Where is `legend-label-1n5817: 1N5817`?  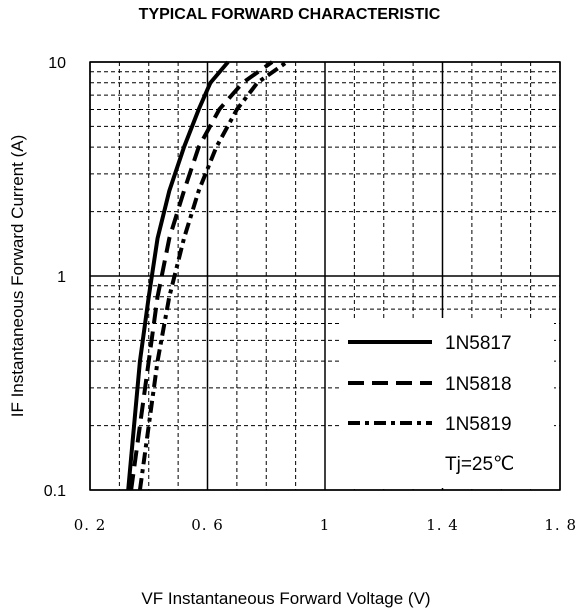
legend-label-1n5817: 1N5817 is located at coordinates (478, 343).